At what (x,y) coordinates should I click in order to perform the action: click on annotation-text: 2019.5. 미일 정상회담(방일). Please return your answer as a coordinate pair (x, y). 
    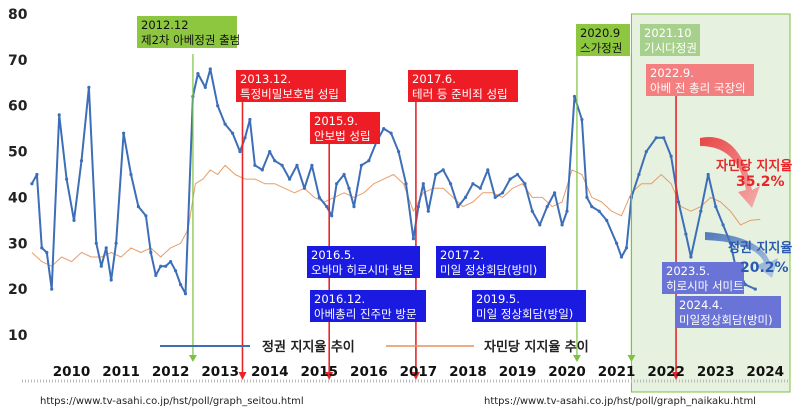
    Looking at the image, I should click on (524, 306).